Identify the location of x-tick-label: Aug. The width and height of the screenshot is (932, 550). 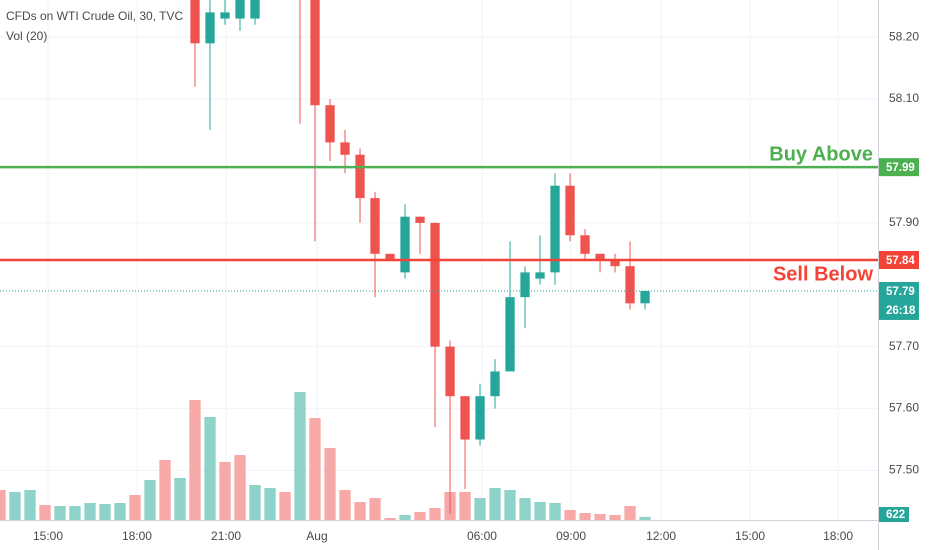
(316, 536).